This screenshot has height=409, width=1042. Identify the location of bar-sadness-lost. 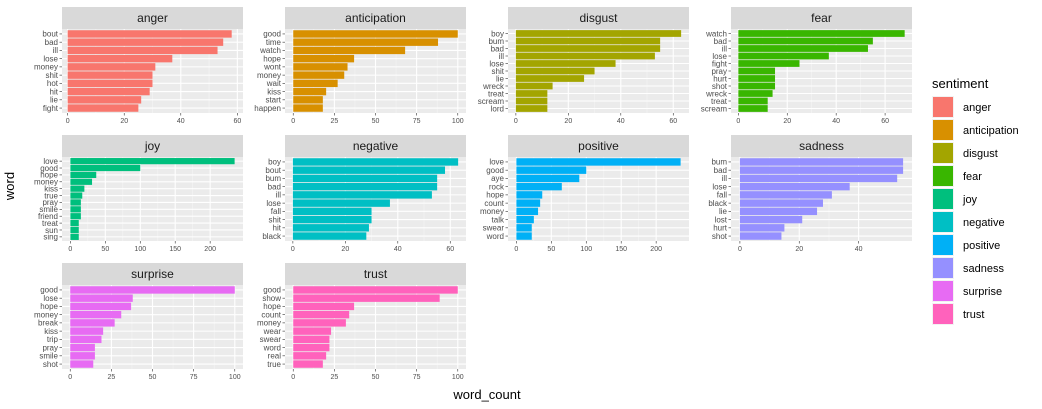
(771, 219).